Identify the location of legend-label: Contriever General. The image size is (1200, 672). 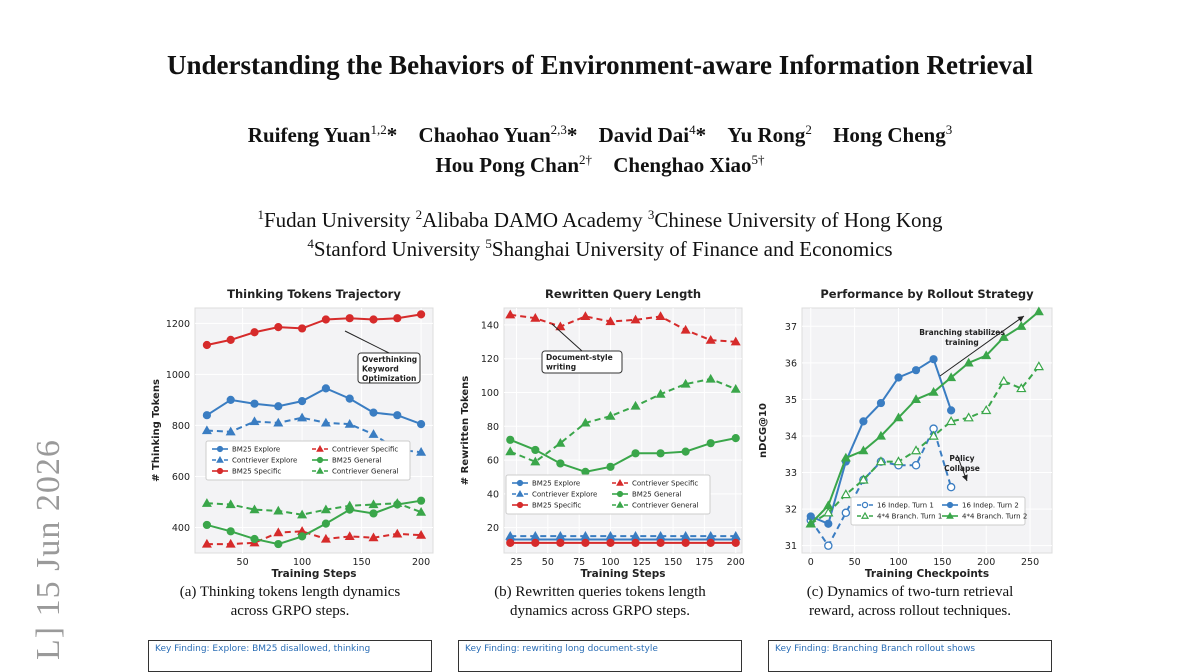
(365, 472).